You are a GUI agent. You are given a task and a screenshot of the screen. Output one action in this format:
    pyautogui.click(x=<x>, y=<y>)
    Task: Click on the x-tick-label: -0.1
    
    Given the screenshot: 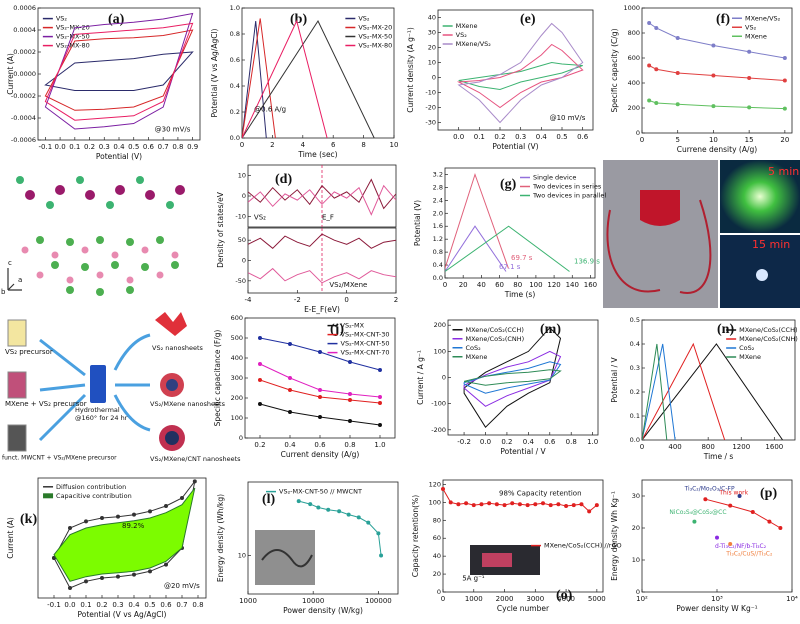 What is the action you would take?
    pyautogui.click(x=54, y=605)
    